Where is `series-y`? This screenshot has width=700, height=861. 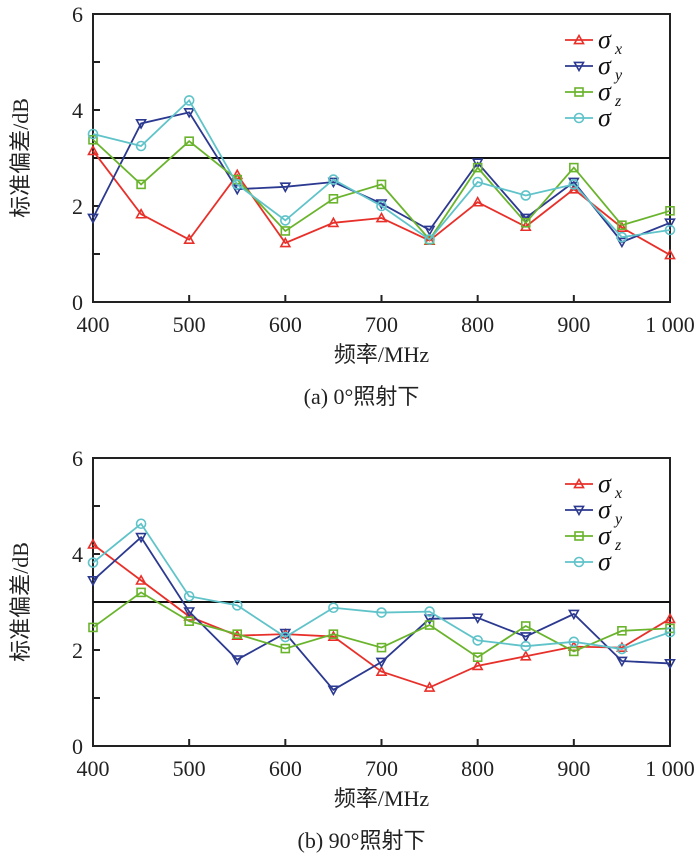
series-y is located at coordinates (381, 178).